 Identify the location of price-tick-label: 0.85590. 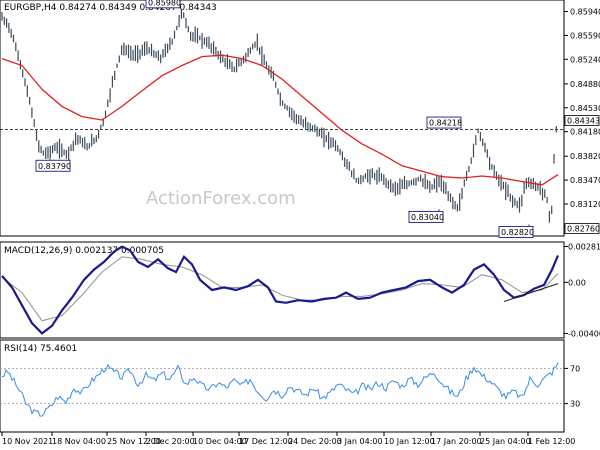
(585, 35).